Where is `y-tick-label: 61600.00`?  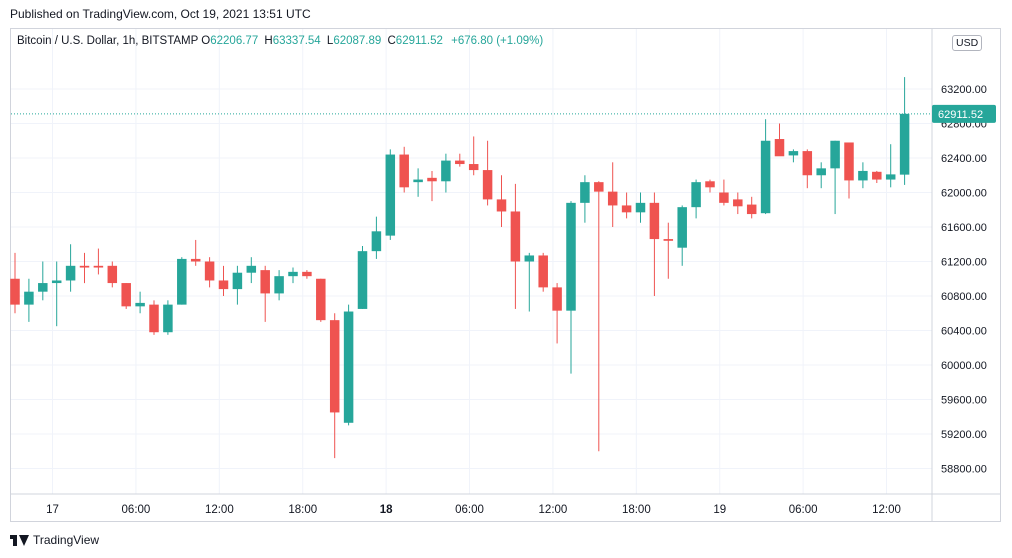
y-tick-label: 61600.00 is located at coordinates (964, 228).